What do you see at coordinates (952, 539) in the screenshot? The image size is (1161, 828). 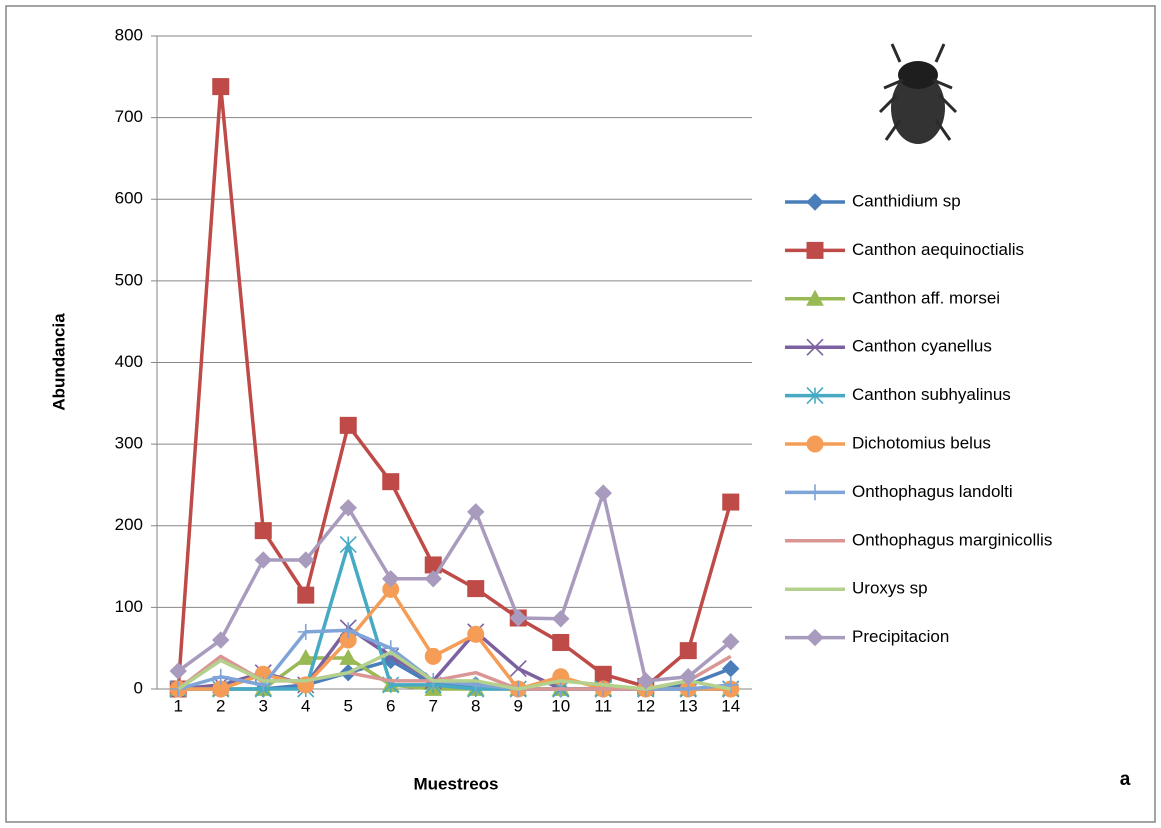 I see `legend-label: Onthophagus marginicollis` at bounding box center [952, 539].